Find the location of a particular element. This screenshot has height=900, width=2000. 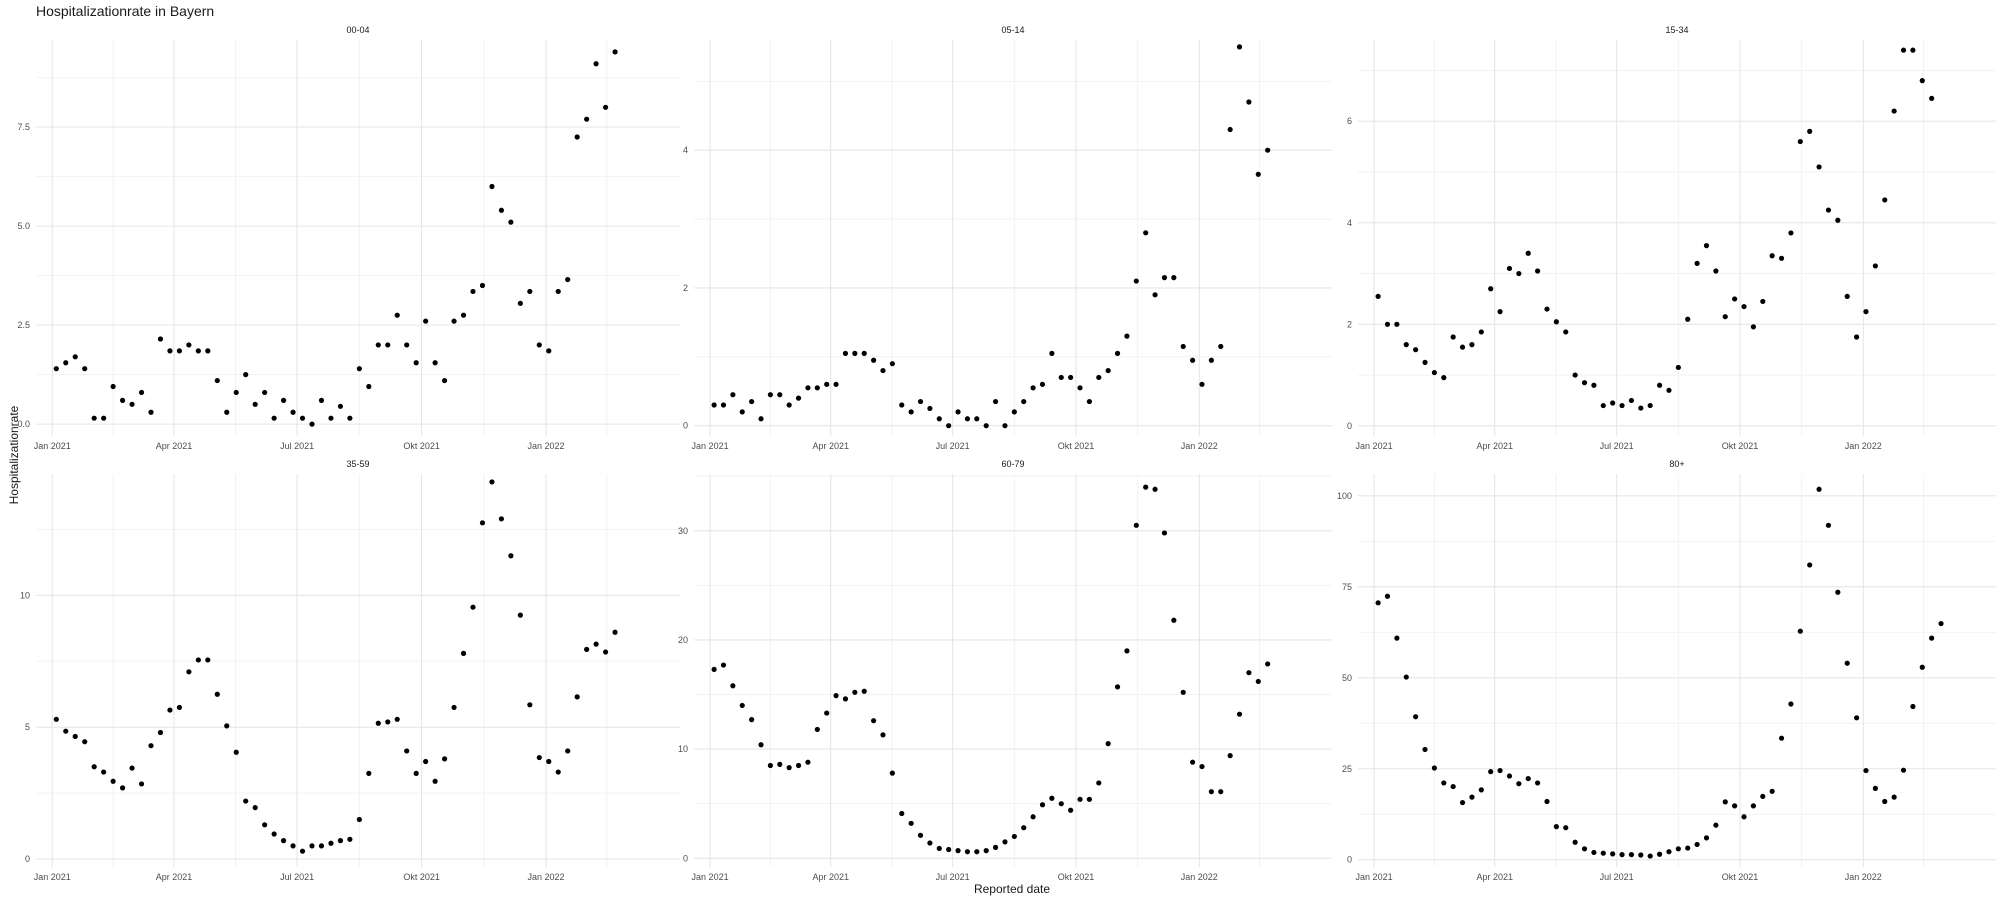

y-tick-label: 2 is located at coordinates (685, 288).